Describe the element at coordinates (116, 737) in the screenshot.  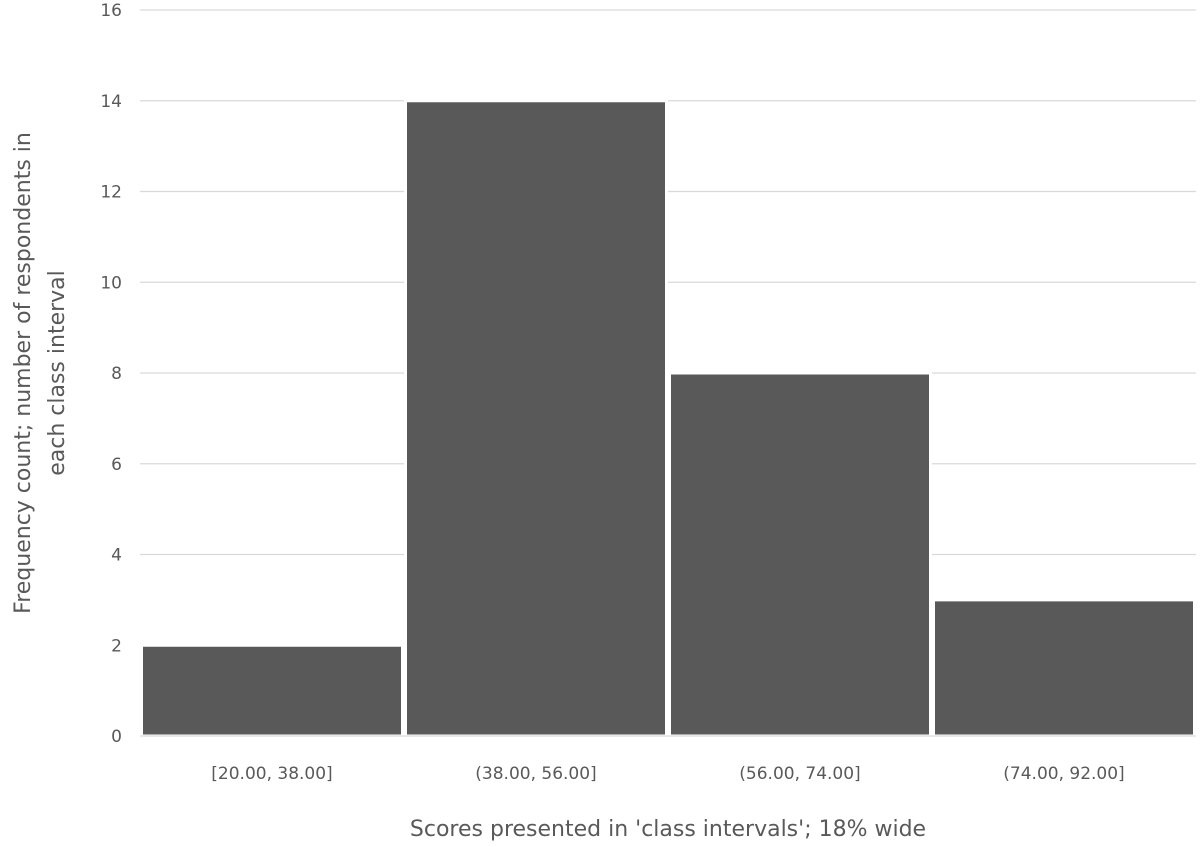
I see `y-tick-label: 0` at that location.